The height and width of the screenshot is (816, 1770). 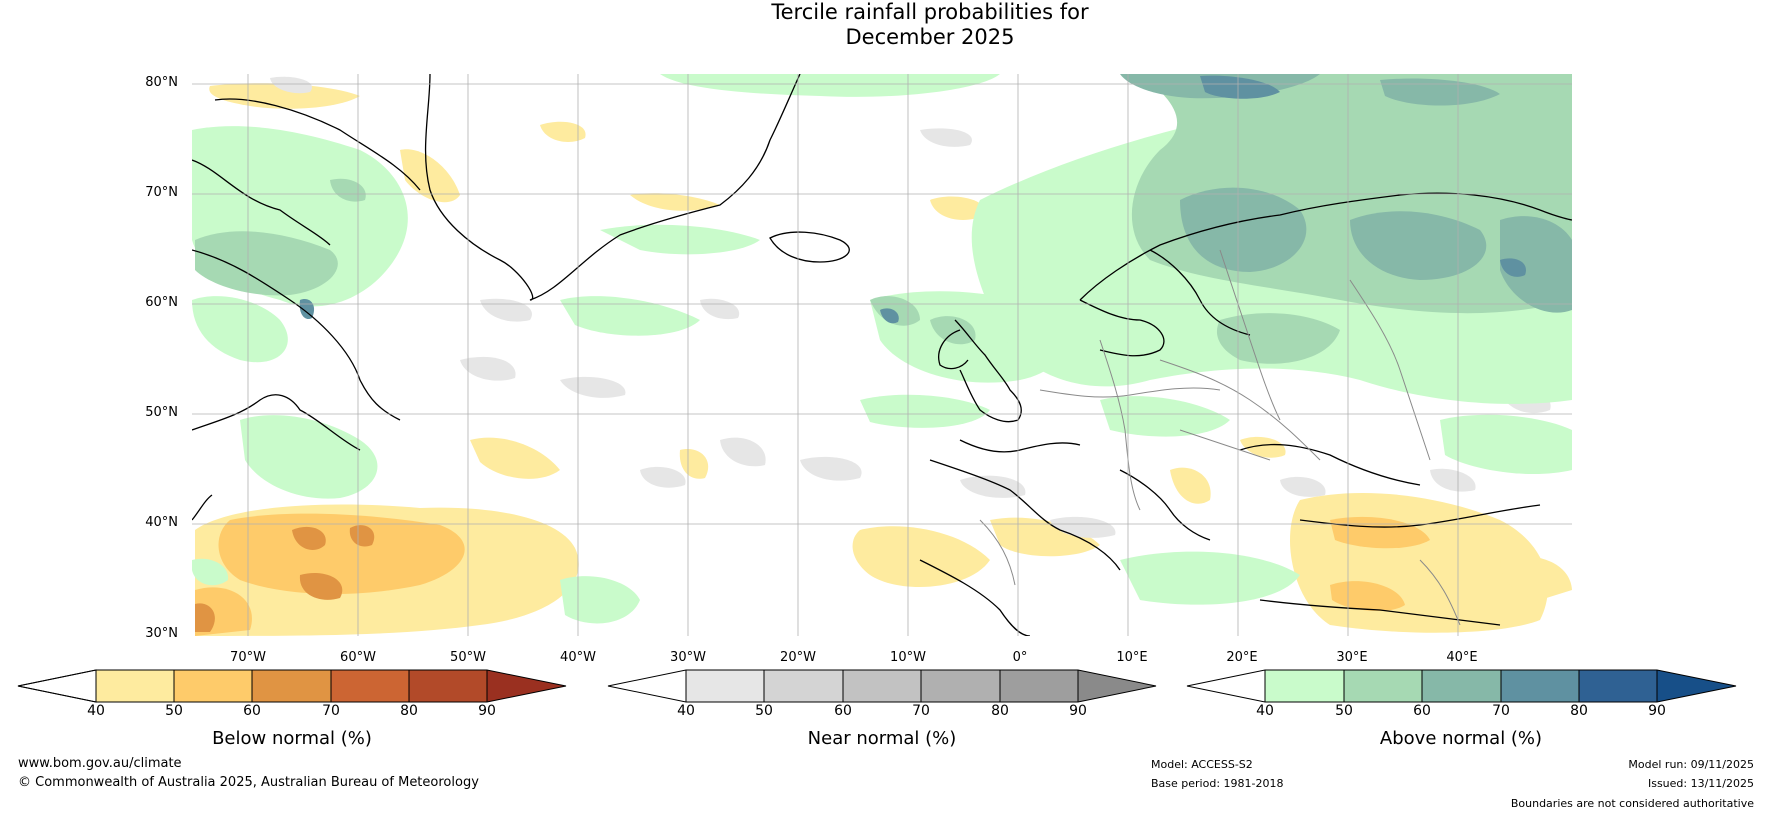 I want to click on website-link: www.bom.gov.au/climate, so click(x=100, y=763).